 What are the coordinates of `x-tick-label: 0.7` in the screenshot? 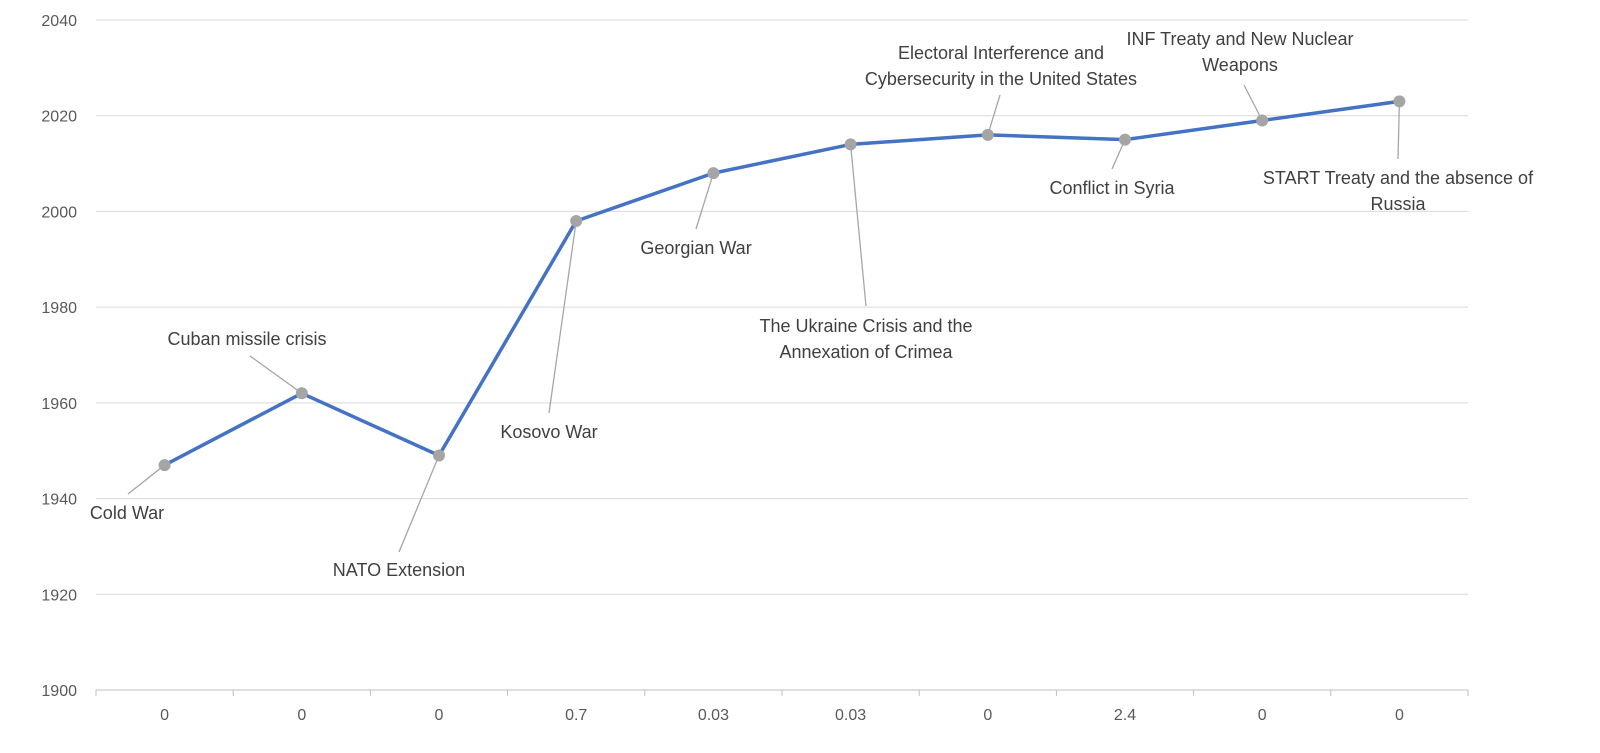 It's located at (576, 715).